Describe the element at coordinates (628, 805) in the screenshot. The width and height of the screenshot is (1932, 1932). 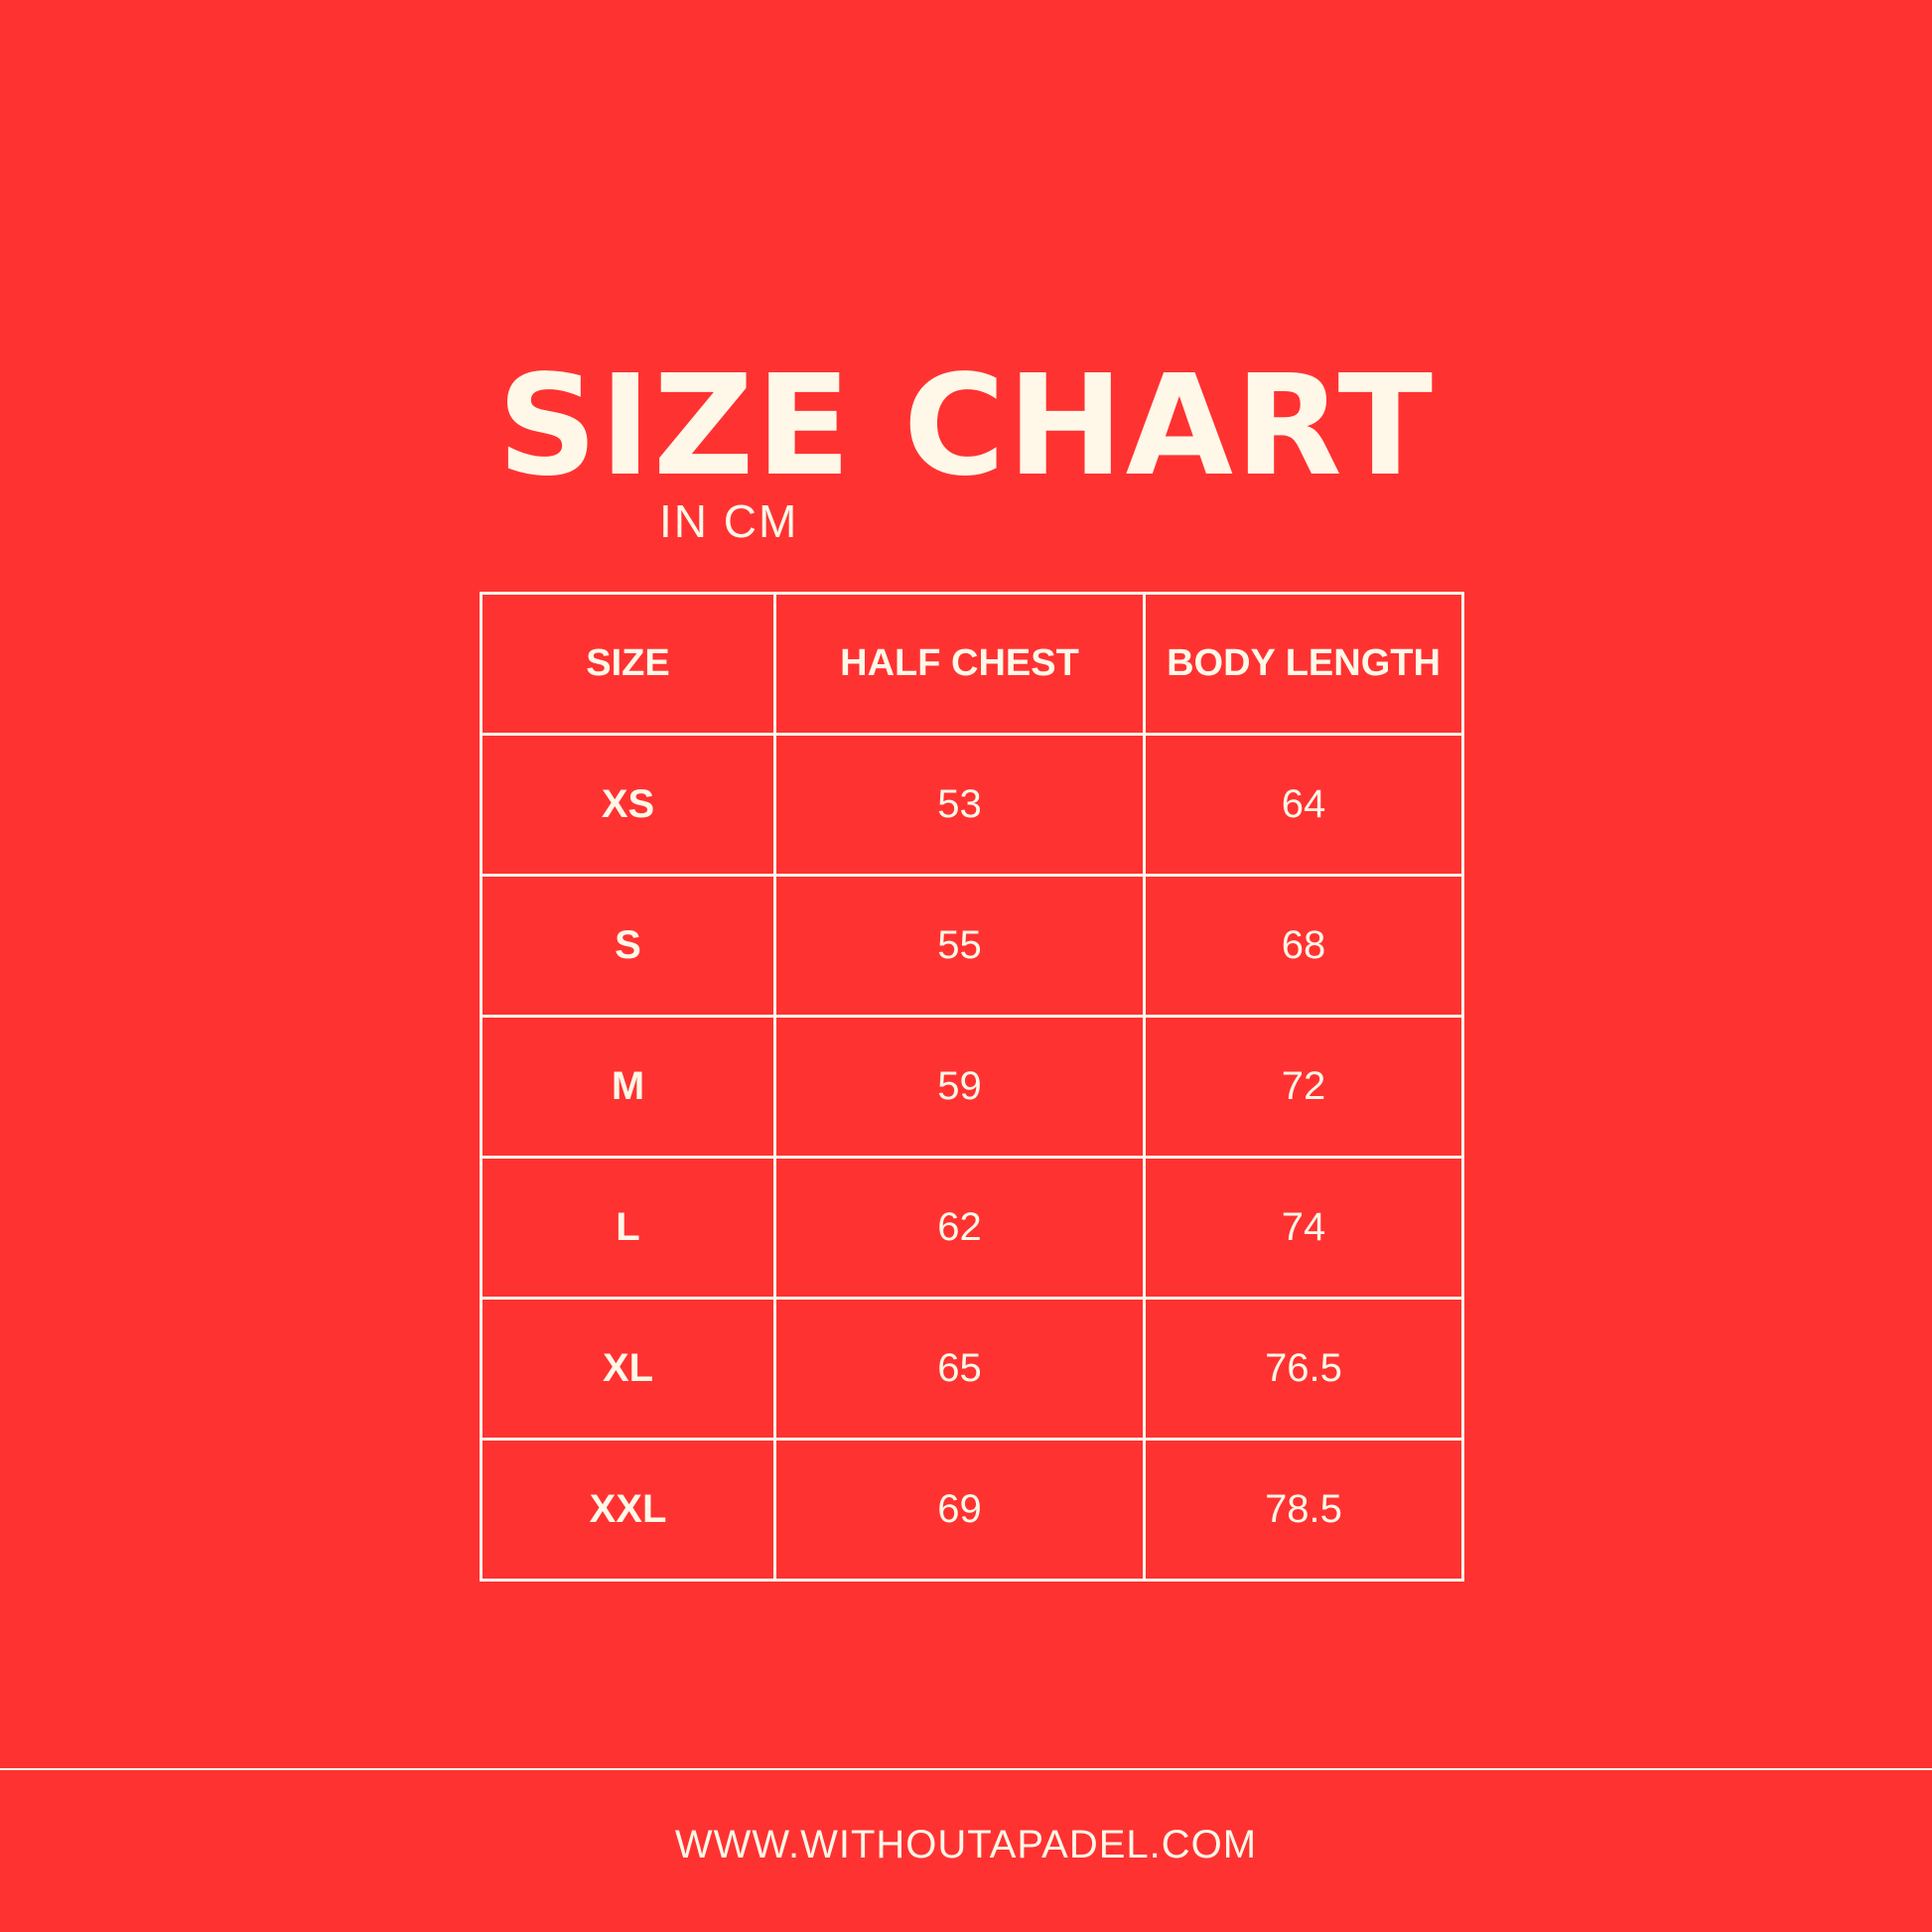
I see `cell-size: XS` at that location.